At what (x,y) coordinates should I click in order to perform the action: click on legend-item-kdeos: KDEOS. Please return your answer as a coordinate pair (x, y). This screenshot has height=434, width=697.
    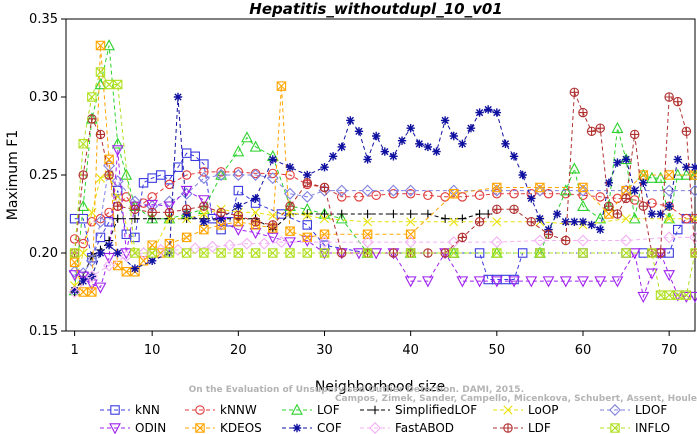
    Looking at the image, I should click on (223, 427).